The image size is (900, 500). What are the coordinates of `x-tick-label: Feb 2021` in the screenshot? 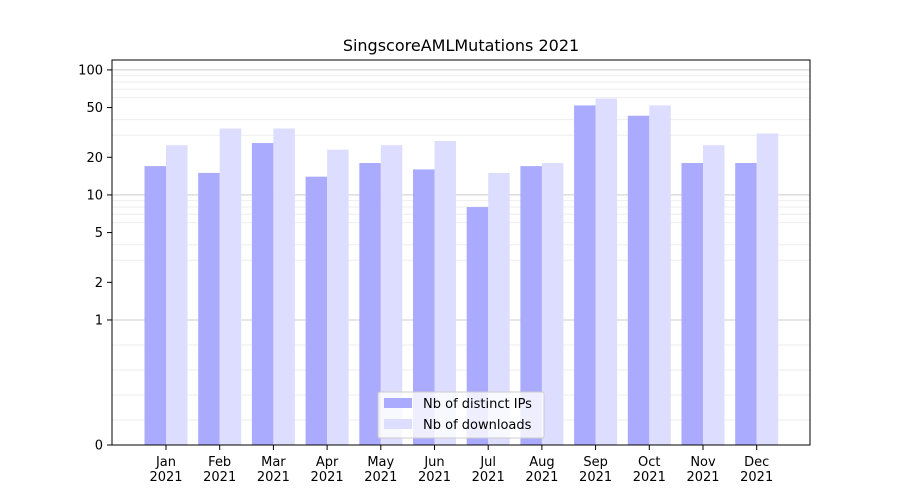 It's located at (219, 470).